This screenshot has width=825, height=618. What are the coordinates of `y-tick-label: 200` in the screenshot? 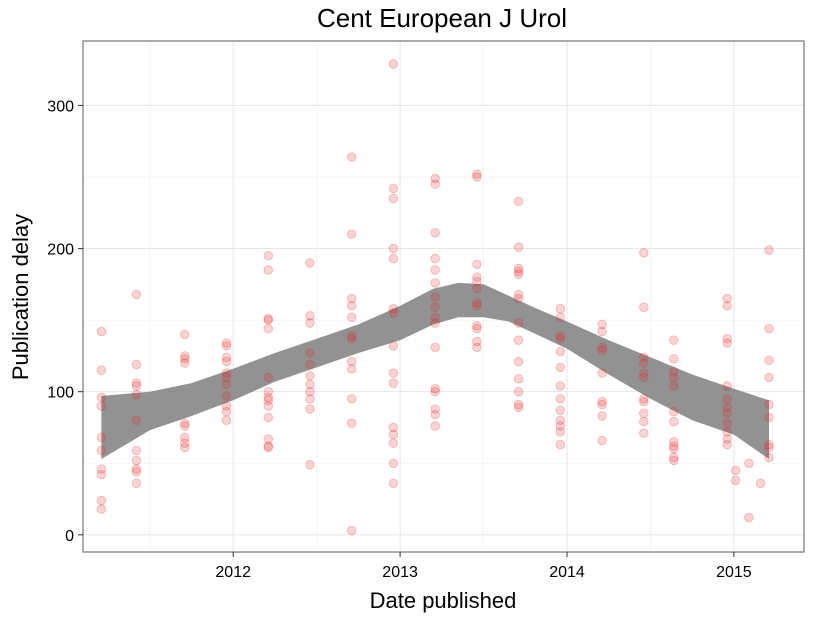 It's located at (60, 250).